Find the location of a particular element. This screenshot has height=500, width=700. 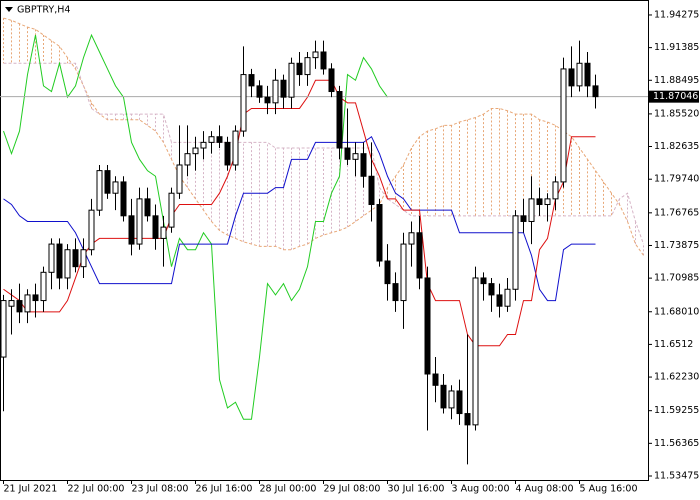

x-tick-label: 29 Jul 08:00 is located at coordinates (352, 489).